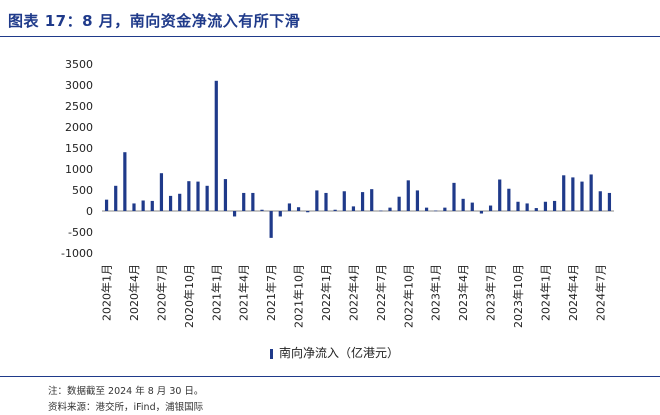  Describe the element at coordinates (82, 190) in the screenshot. I see `y-tick-label: 500` at that location.